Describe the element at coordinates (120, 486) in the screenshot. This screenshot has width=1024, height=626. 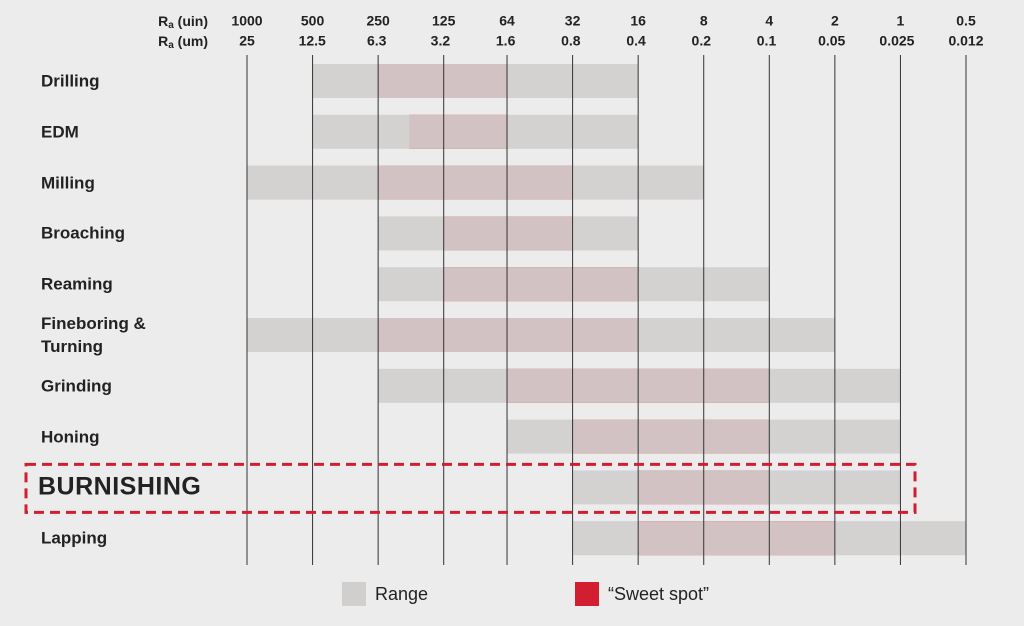
I see `category-label: BURNISHING` at that location.